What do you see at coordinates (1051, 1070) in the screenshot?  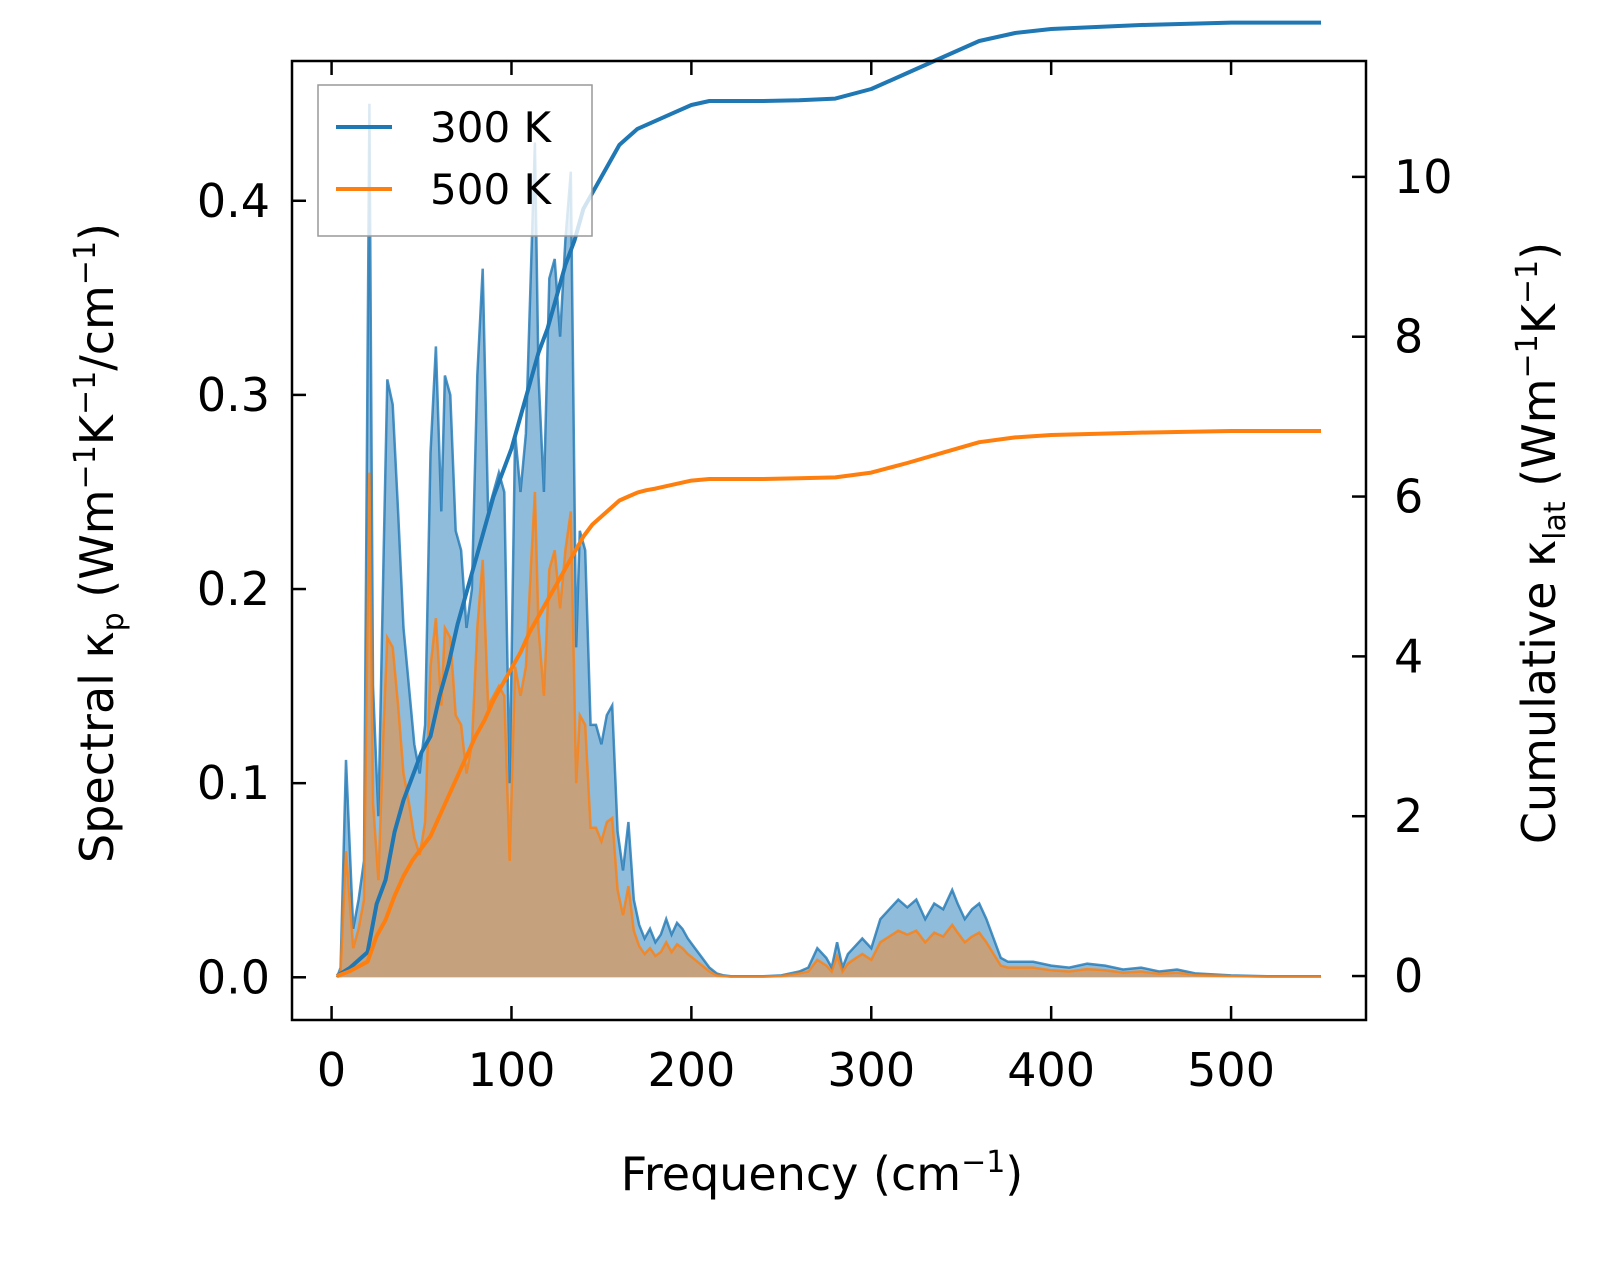 I see `x-tick-label: 400` at bounding box center [1051, 1070].